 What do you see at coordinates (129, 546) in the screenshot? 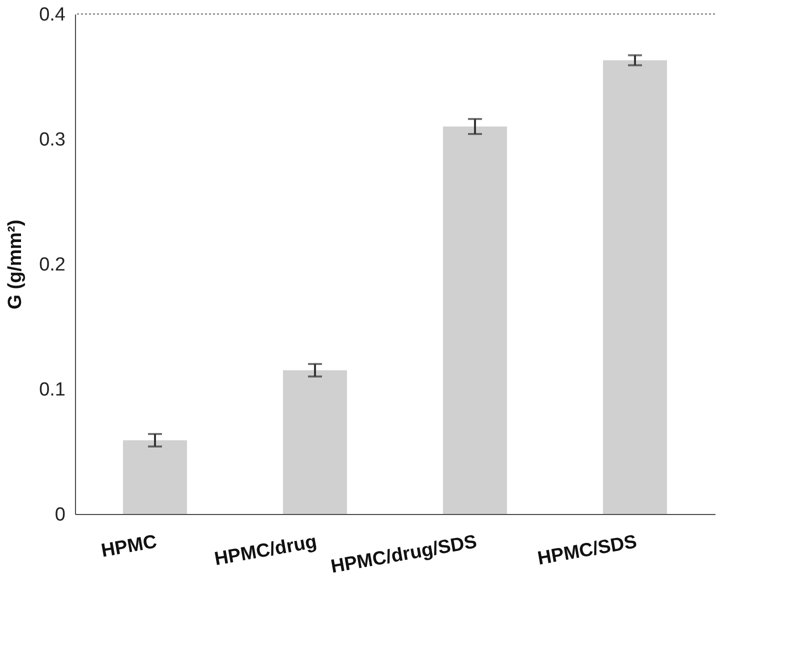
I see `x-tick-label: HPMC` at bounding box center [129, 546].